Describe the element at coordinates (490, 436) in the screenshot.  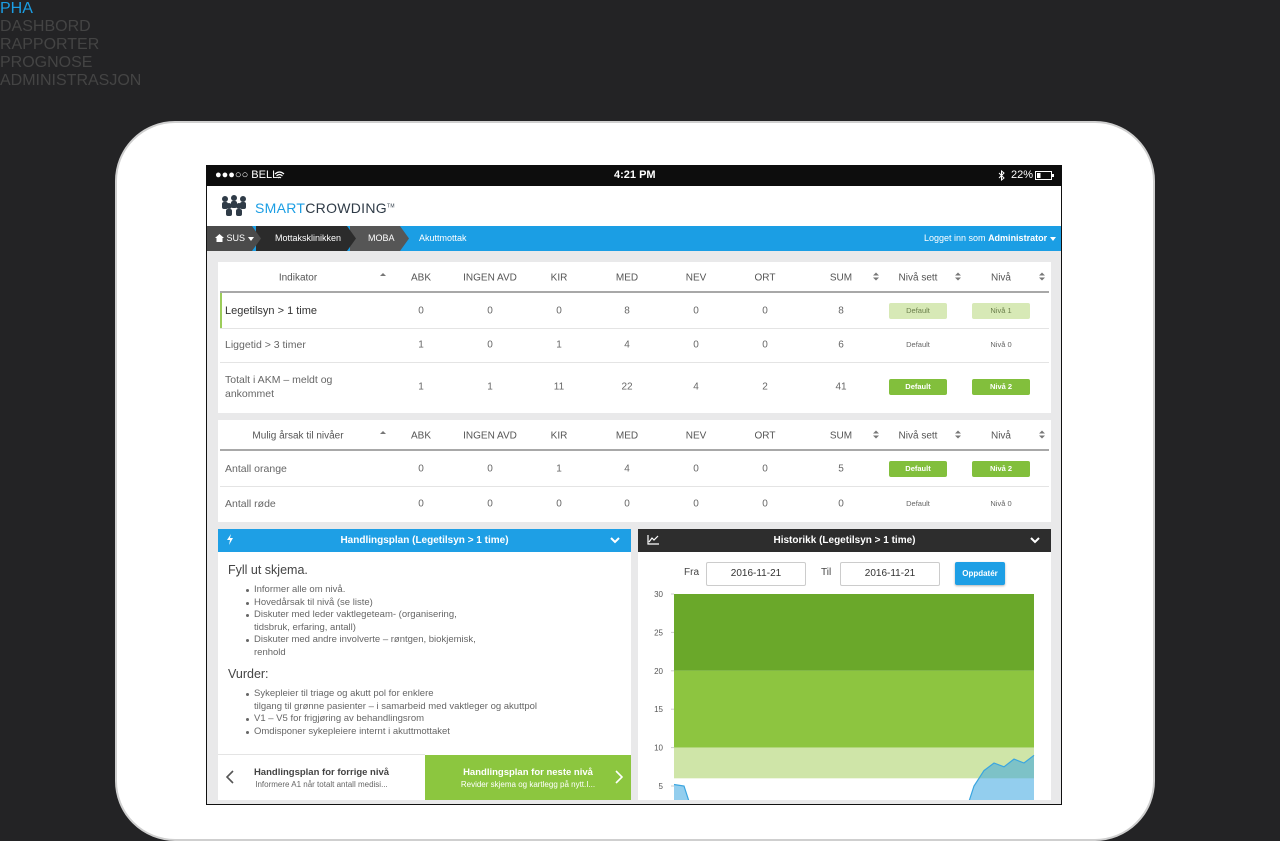
I see `column-header: INGEN AVD` at that location.